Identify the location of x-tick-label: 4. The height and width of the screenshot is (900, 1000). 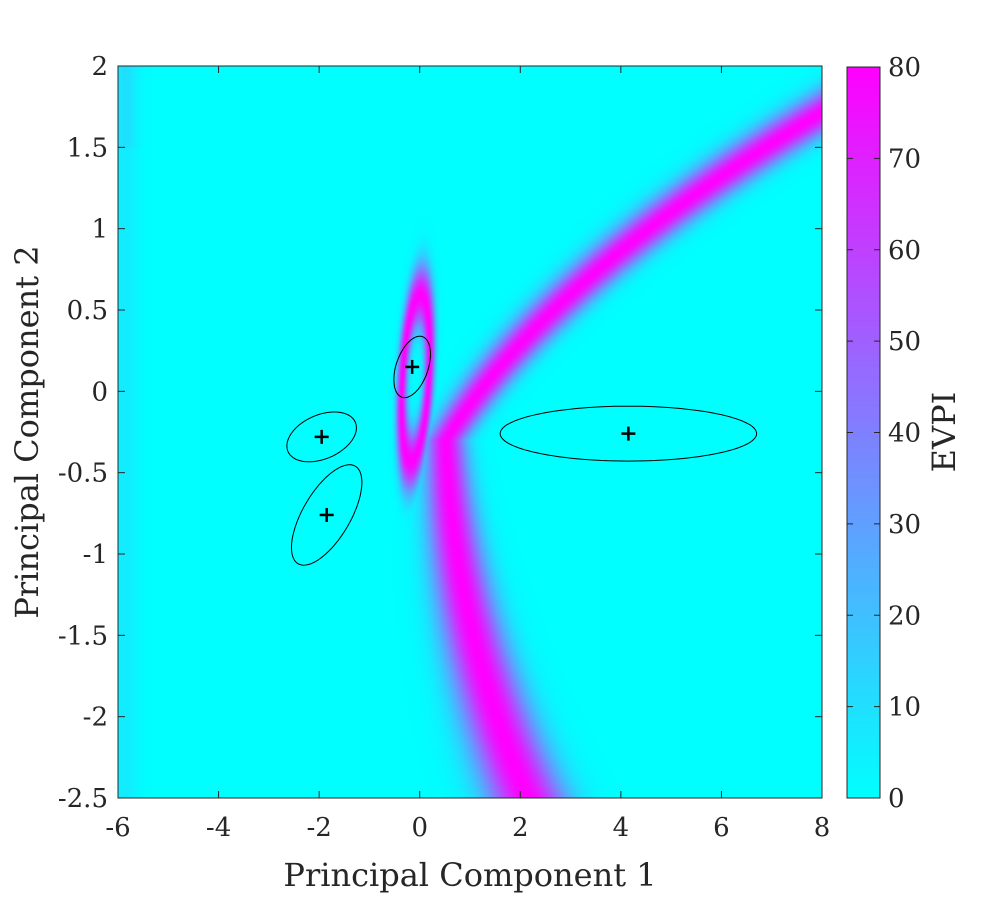
(621, 828).